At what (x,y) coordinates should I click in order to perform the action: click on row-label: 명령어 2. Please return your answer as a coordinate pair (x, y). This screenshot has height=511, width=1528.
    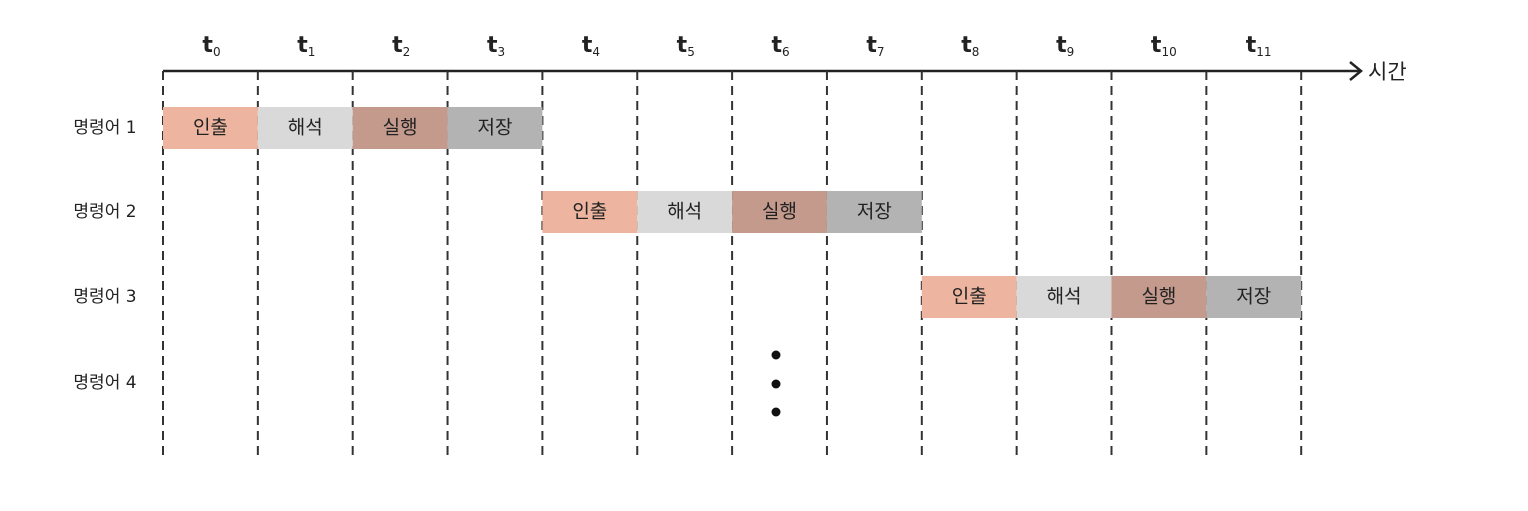
    Looking at the image, I should click on (104, 212).